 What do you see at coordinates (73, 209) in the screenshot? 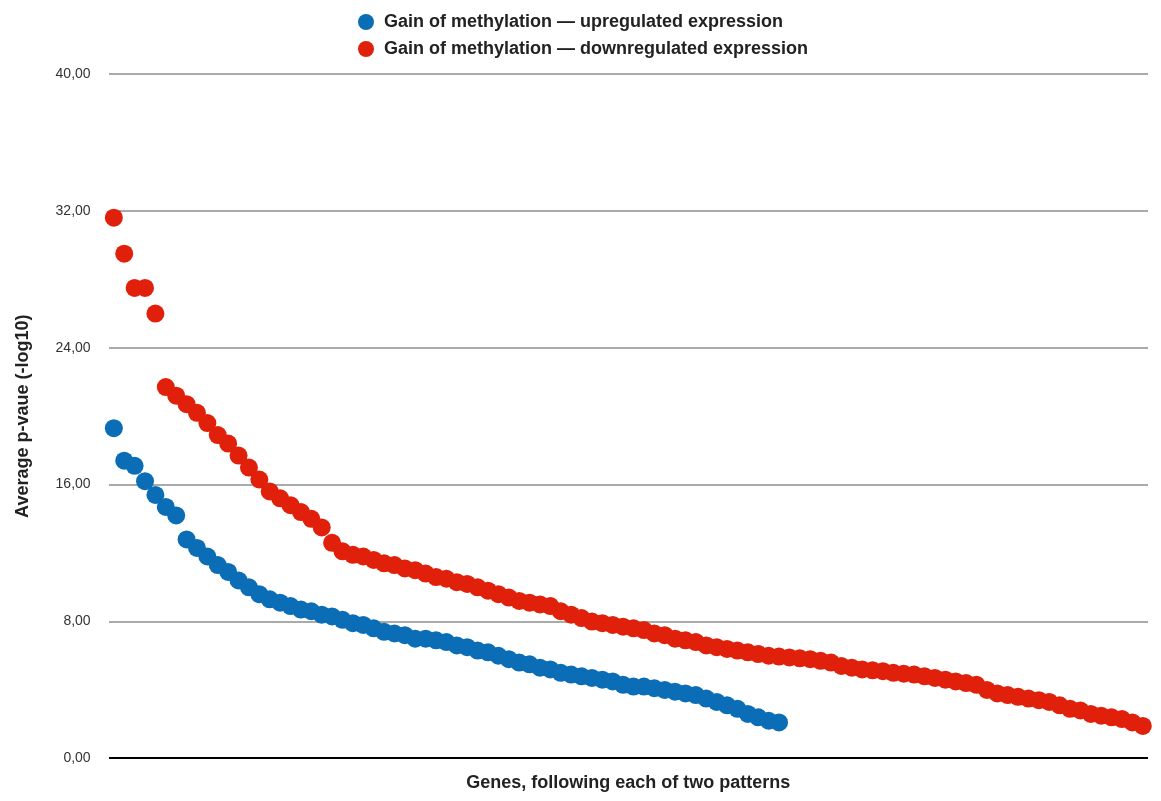
I see `y-tick-label: 32,00` at bounding box center [73, 209].